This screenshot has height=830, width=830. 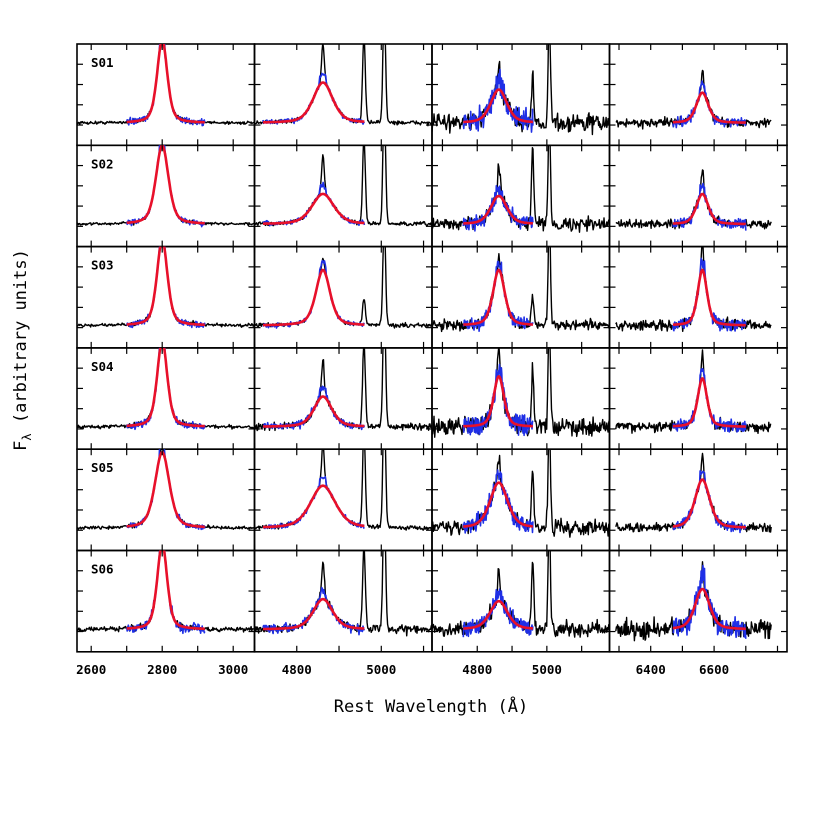 I want to click on panel-s02-col1: S02, so click(x=166, y=196).